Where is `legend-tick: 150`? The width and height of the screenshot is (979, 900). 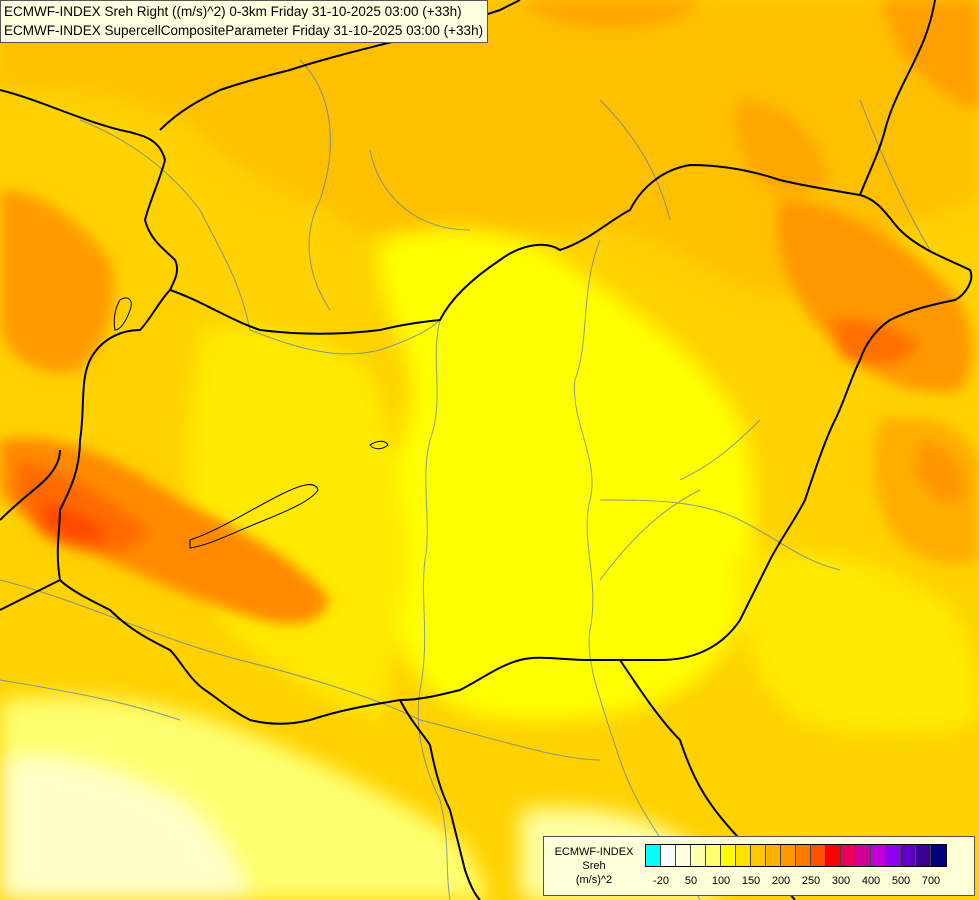
legend-tick: 150 is located at coordinates (751, 881).